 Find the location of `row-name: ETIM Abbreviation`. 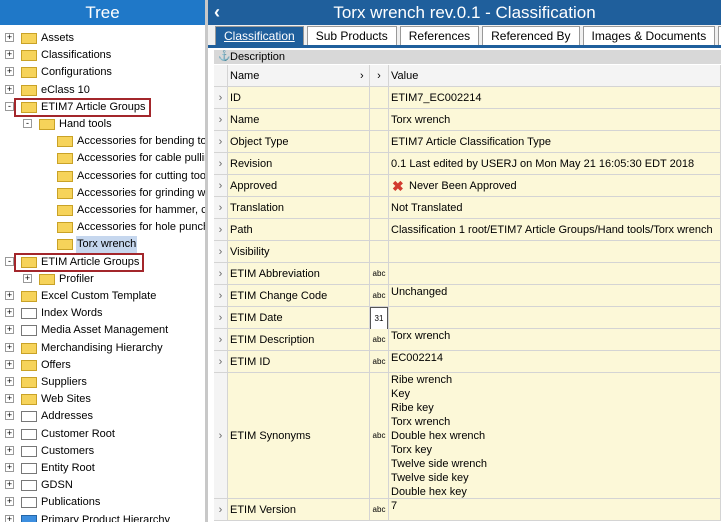

row-name: ETIM Abbreviation is located at coordinates (299, 274).